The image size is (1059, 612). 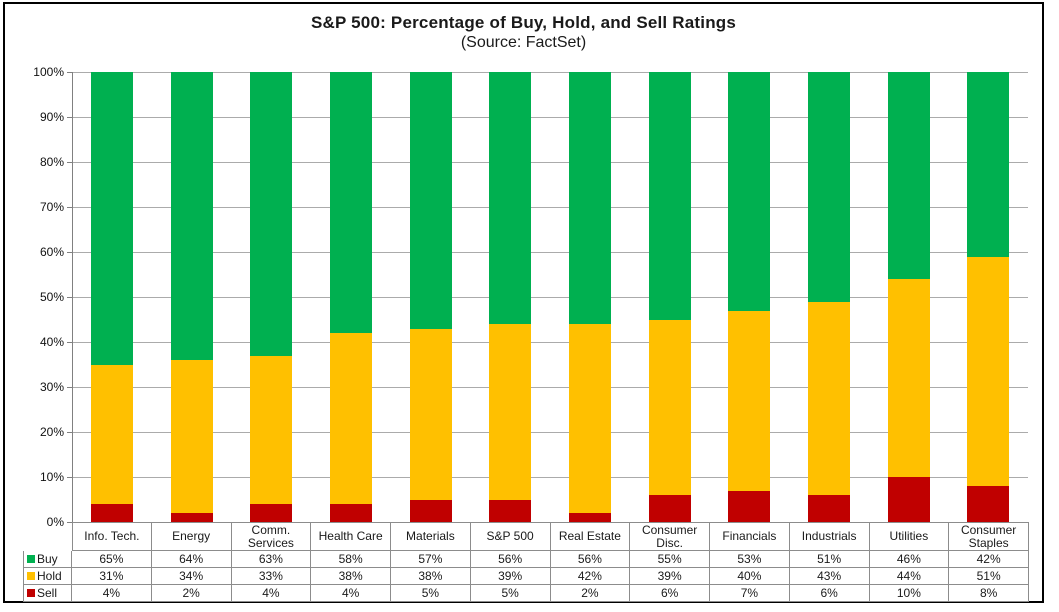 What do you see at coordinates (51, 387) in the screenshot?
I see `y-tick-label: 30%` at bounding box center [51, 387].